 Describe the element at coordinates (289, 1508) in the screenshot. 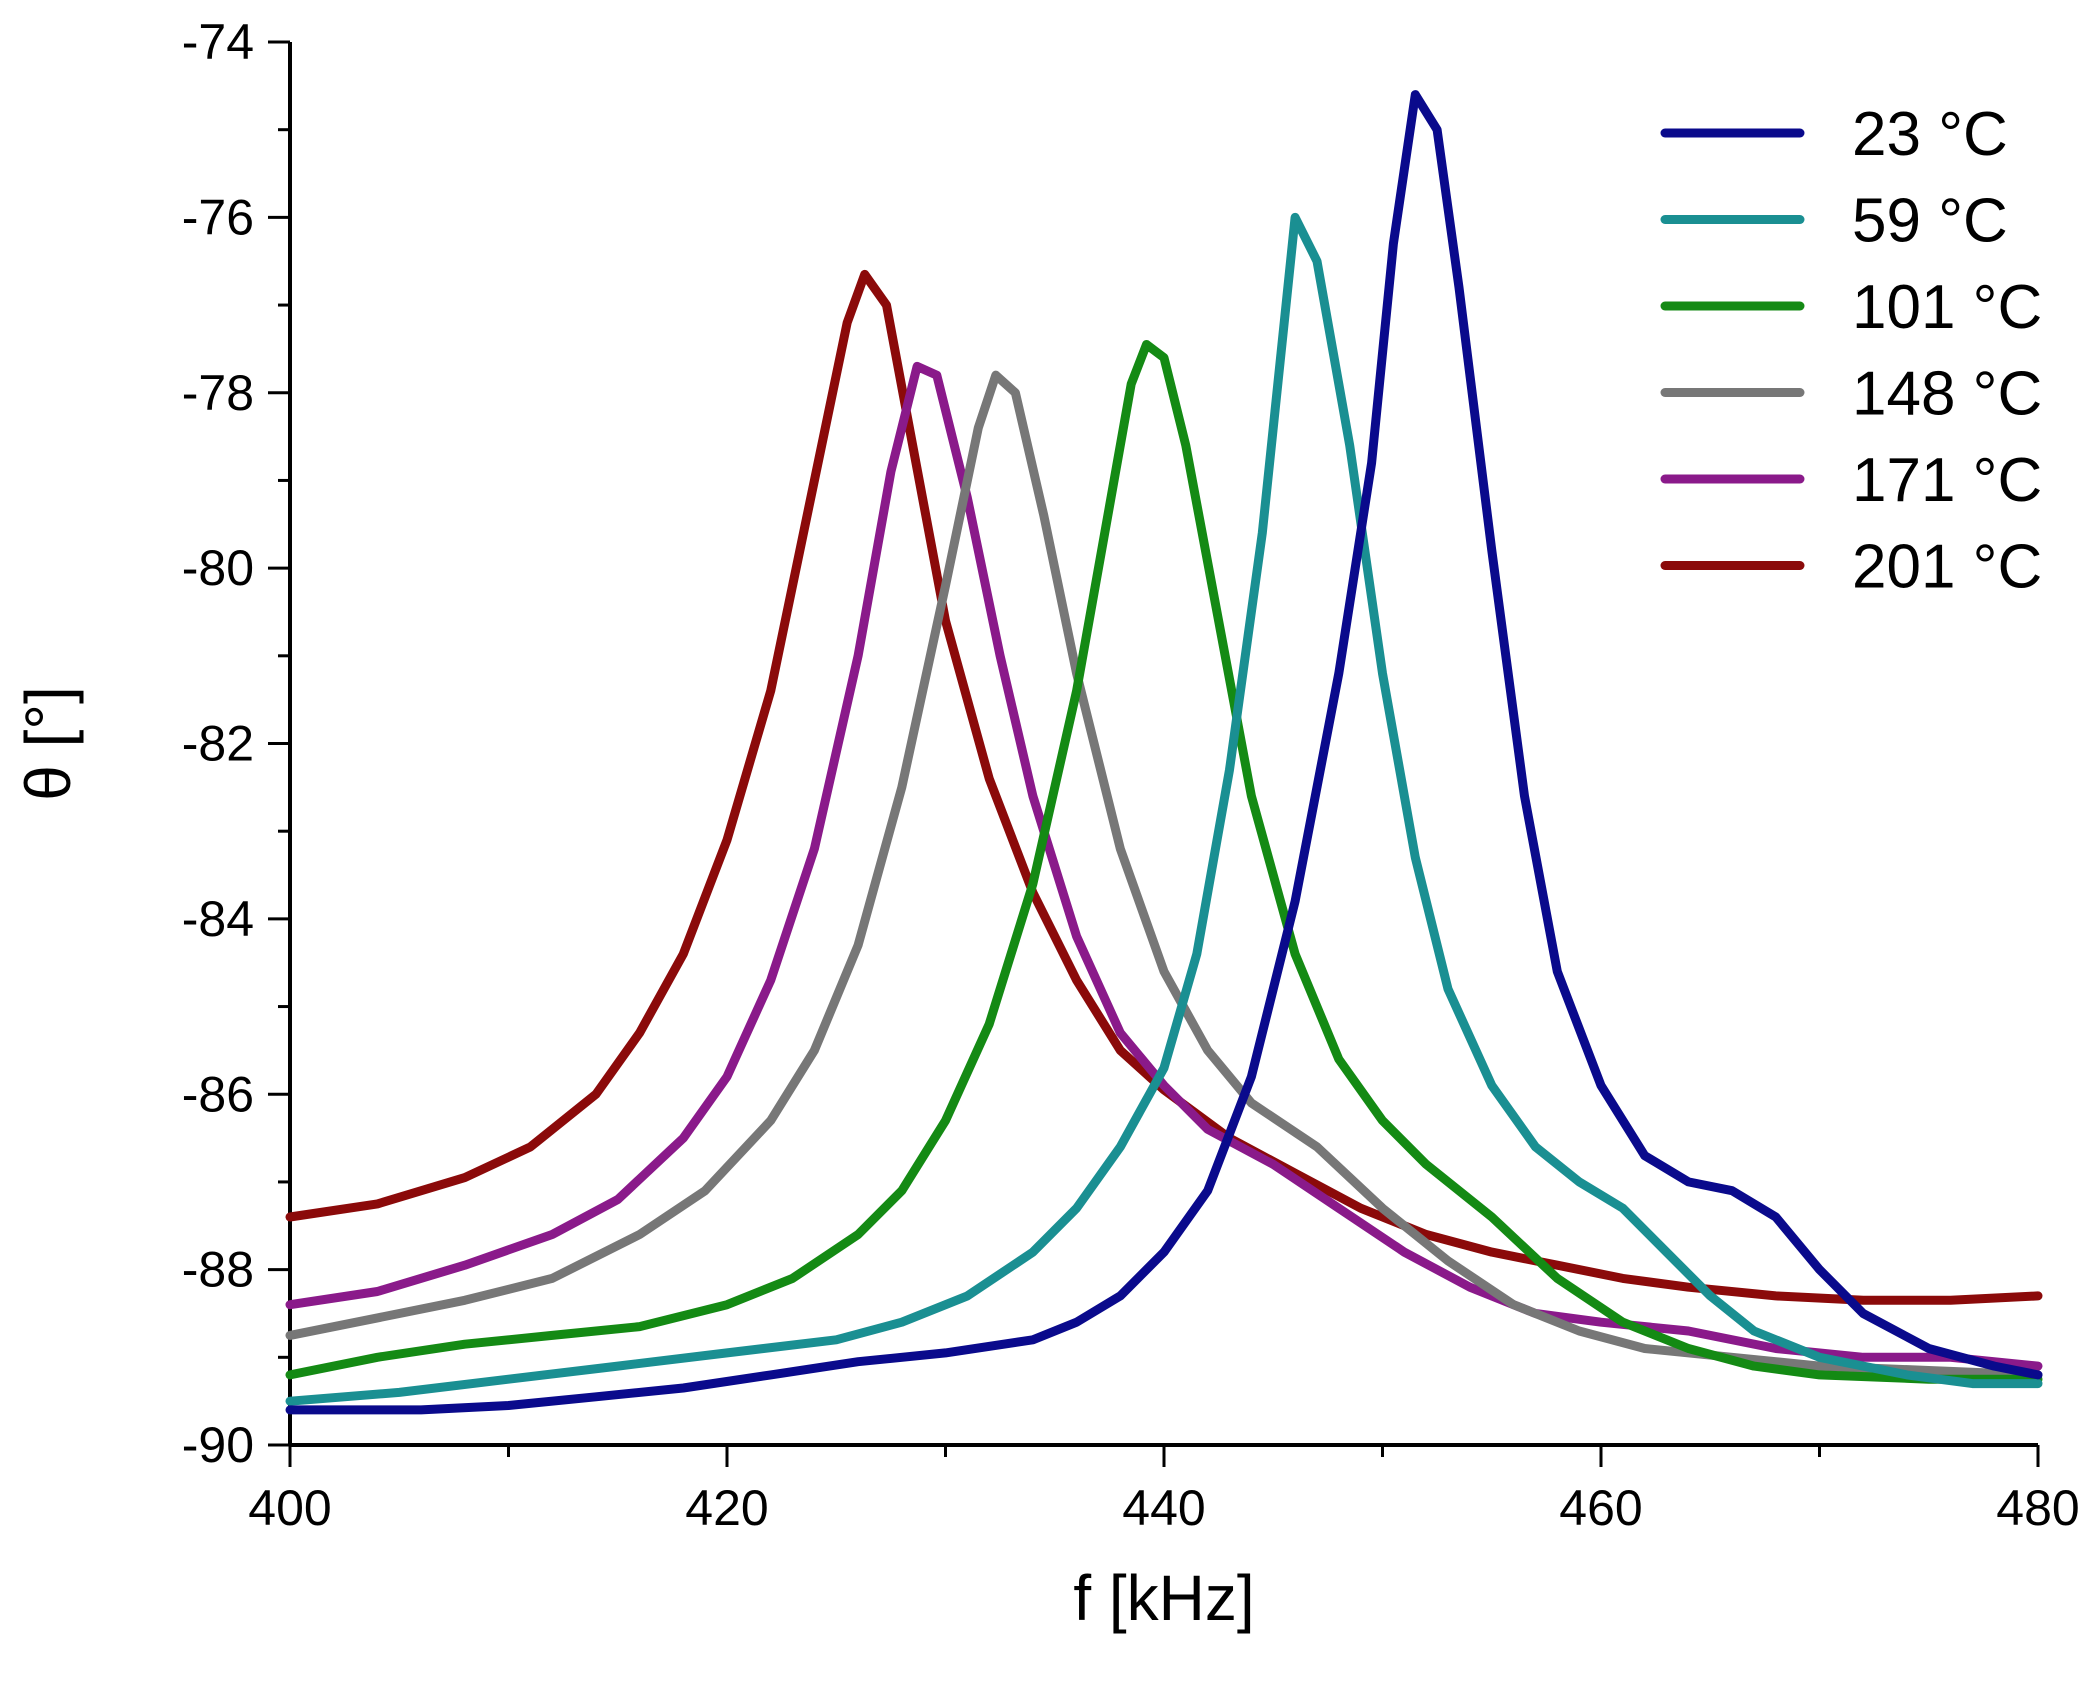

I see `x-tick-label: 400` at that location.